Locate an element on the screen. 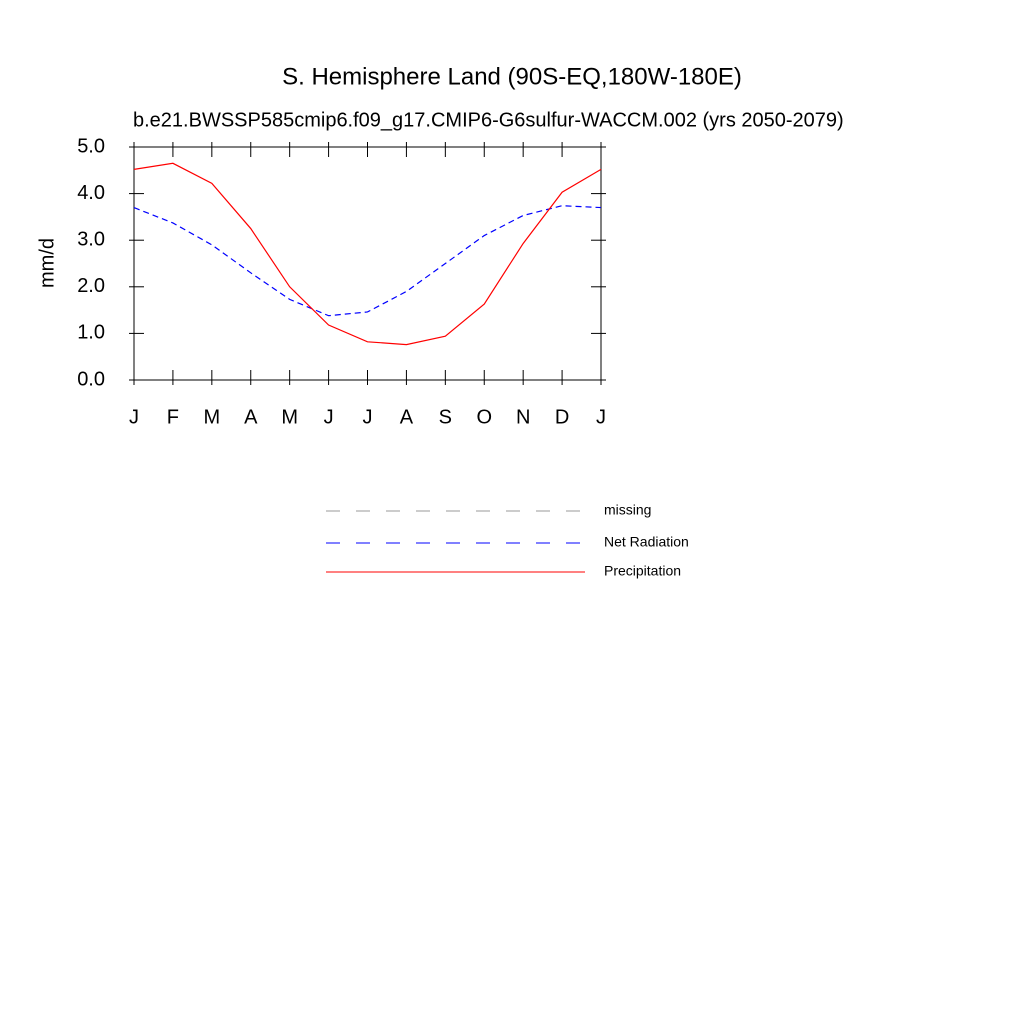 Image resolution: width=1024 pixels, height=1024 pixels. x-tick-label: S is located at coordinates (445, 417).